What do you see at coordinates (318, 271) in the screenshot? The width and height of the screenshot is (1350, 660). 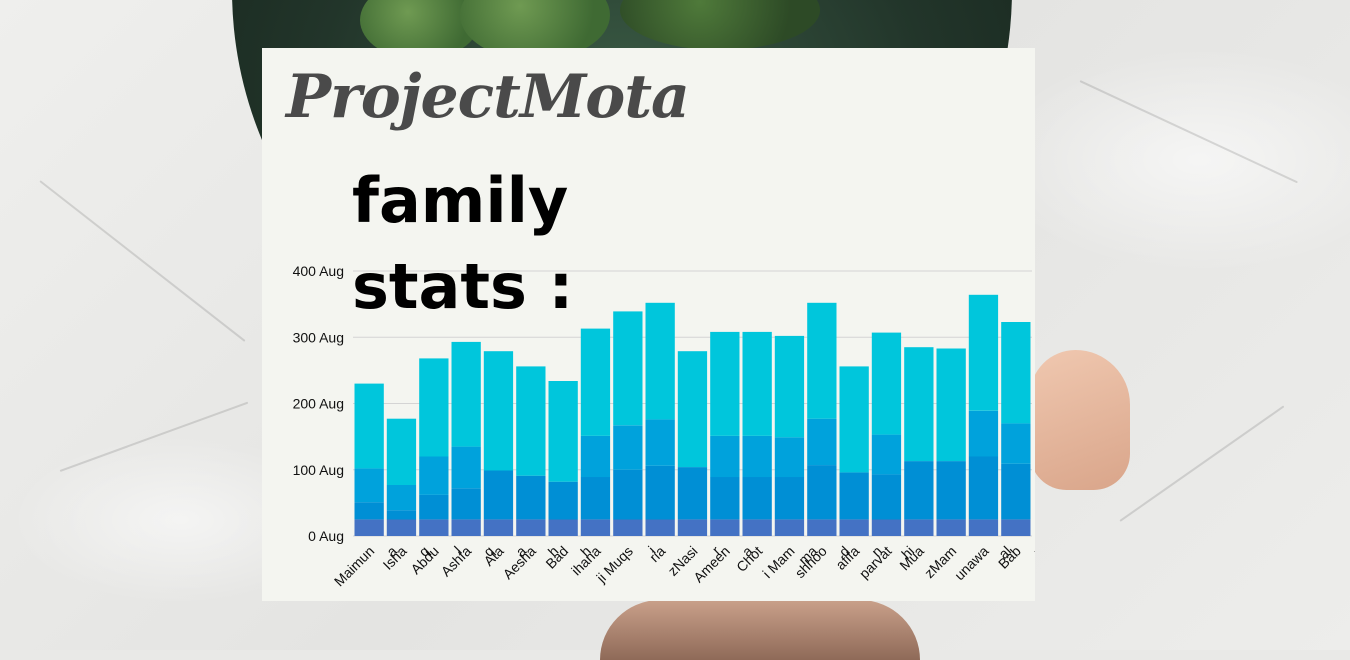 I see `y-tick-label: 400 Aug` at bounding box center [318, 271].